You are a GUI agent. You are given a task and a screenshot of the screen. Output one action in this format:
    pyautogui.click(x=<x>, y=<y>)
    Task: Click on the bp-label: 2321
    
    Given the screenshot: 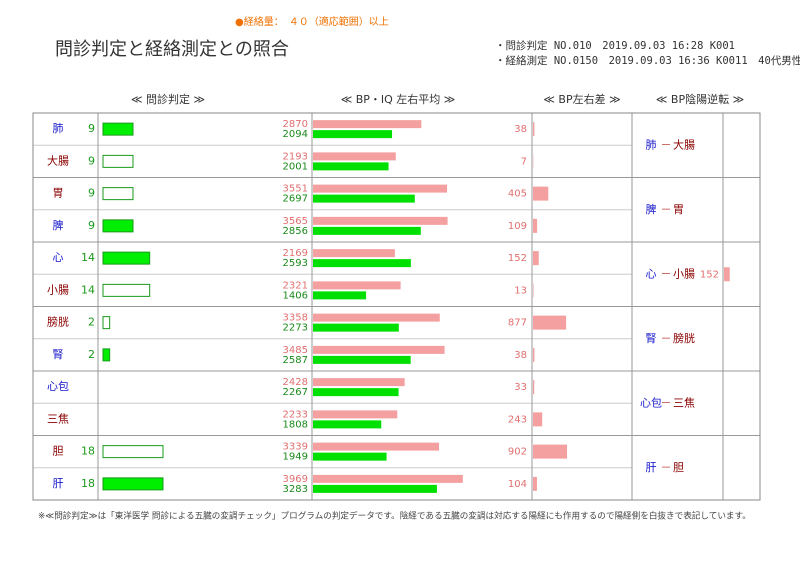 What is the action you would take?
    pyautogui.click(x=295, y=285)
    